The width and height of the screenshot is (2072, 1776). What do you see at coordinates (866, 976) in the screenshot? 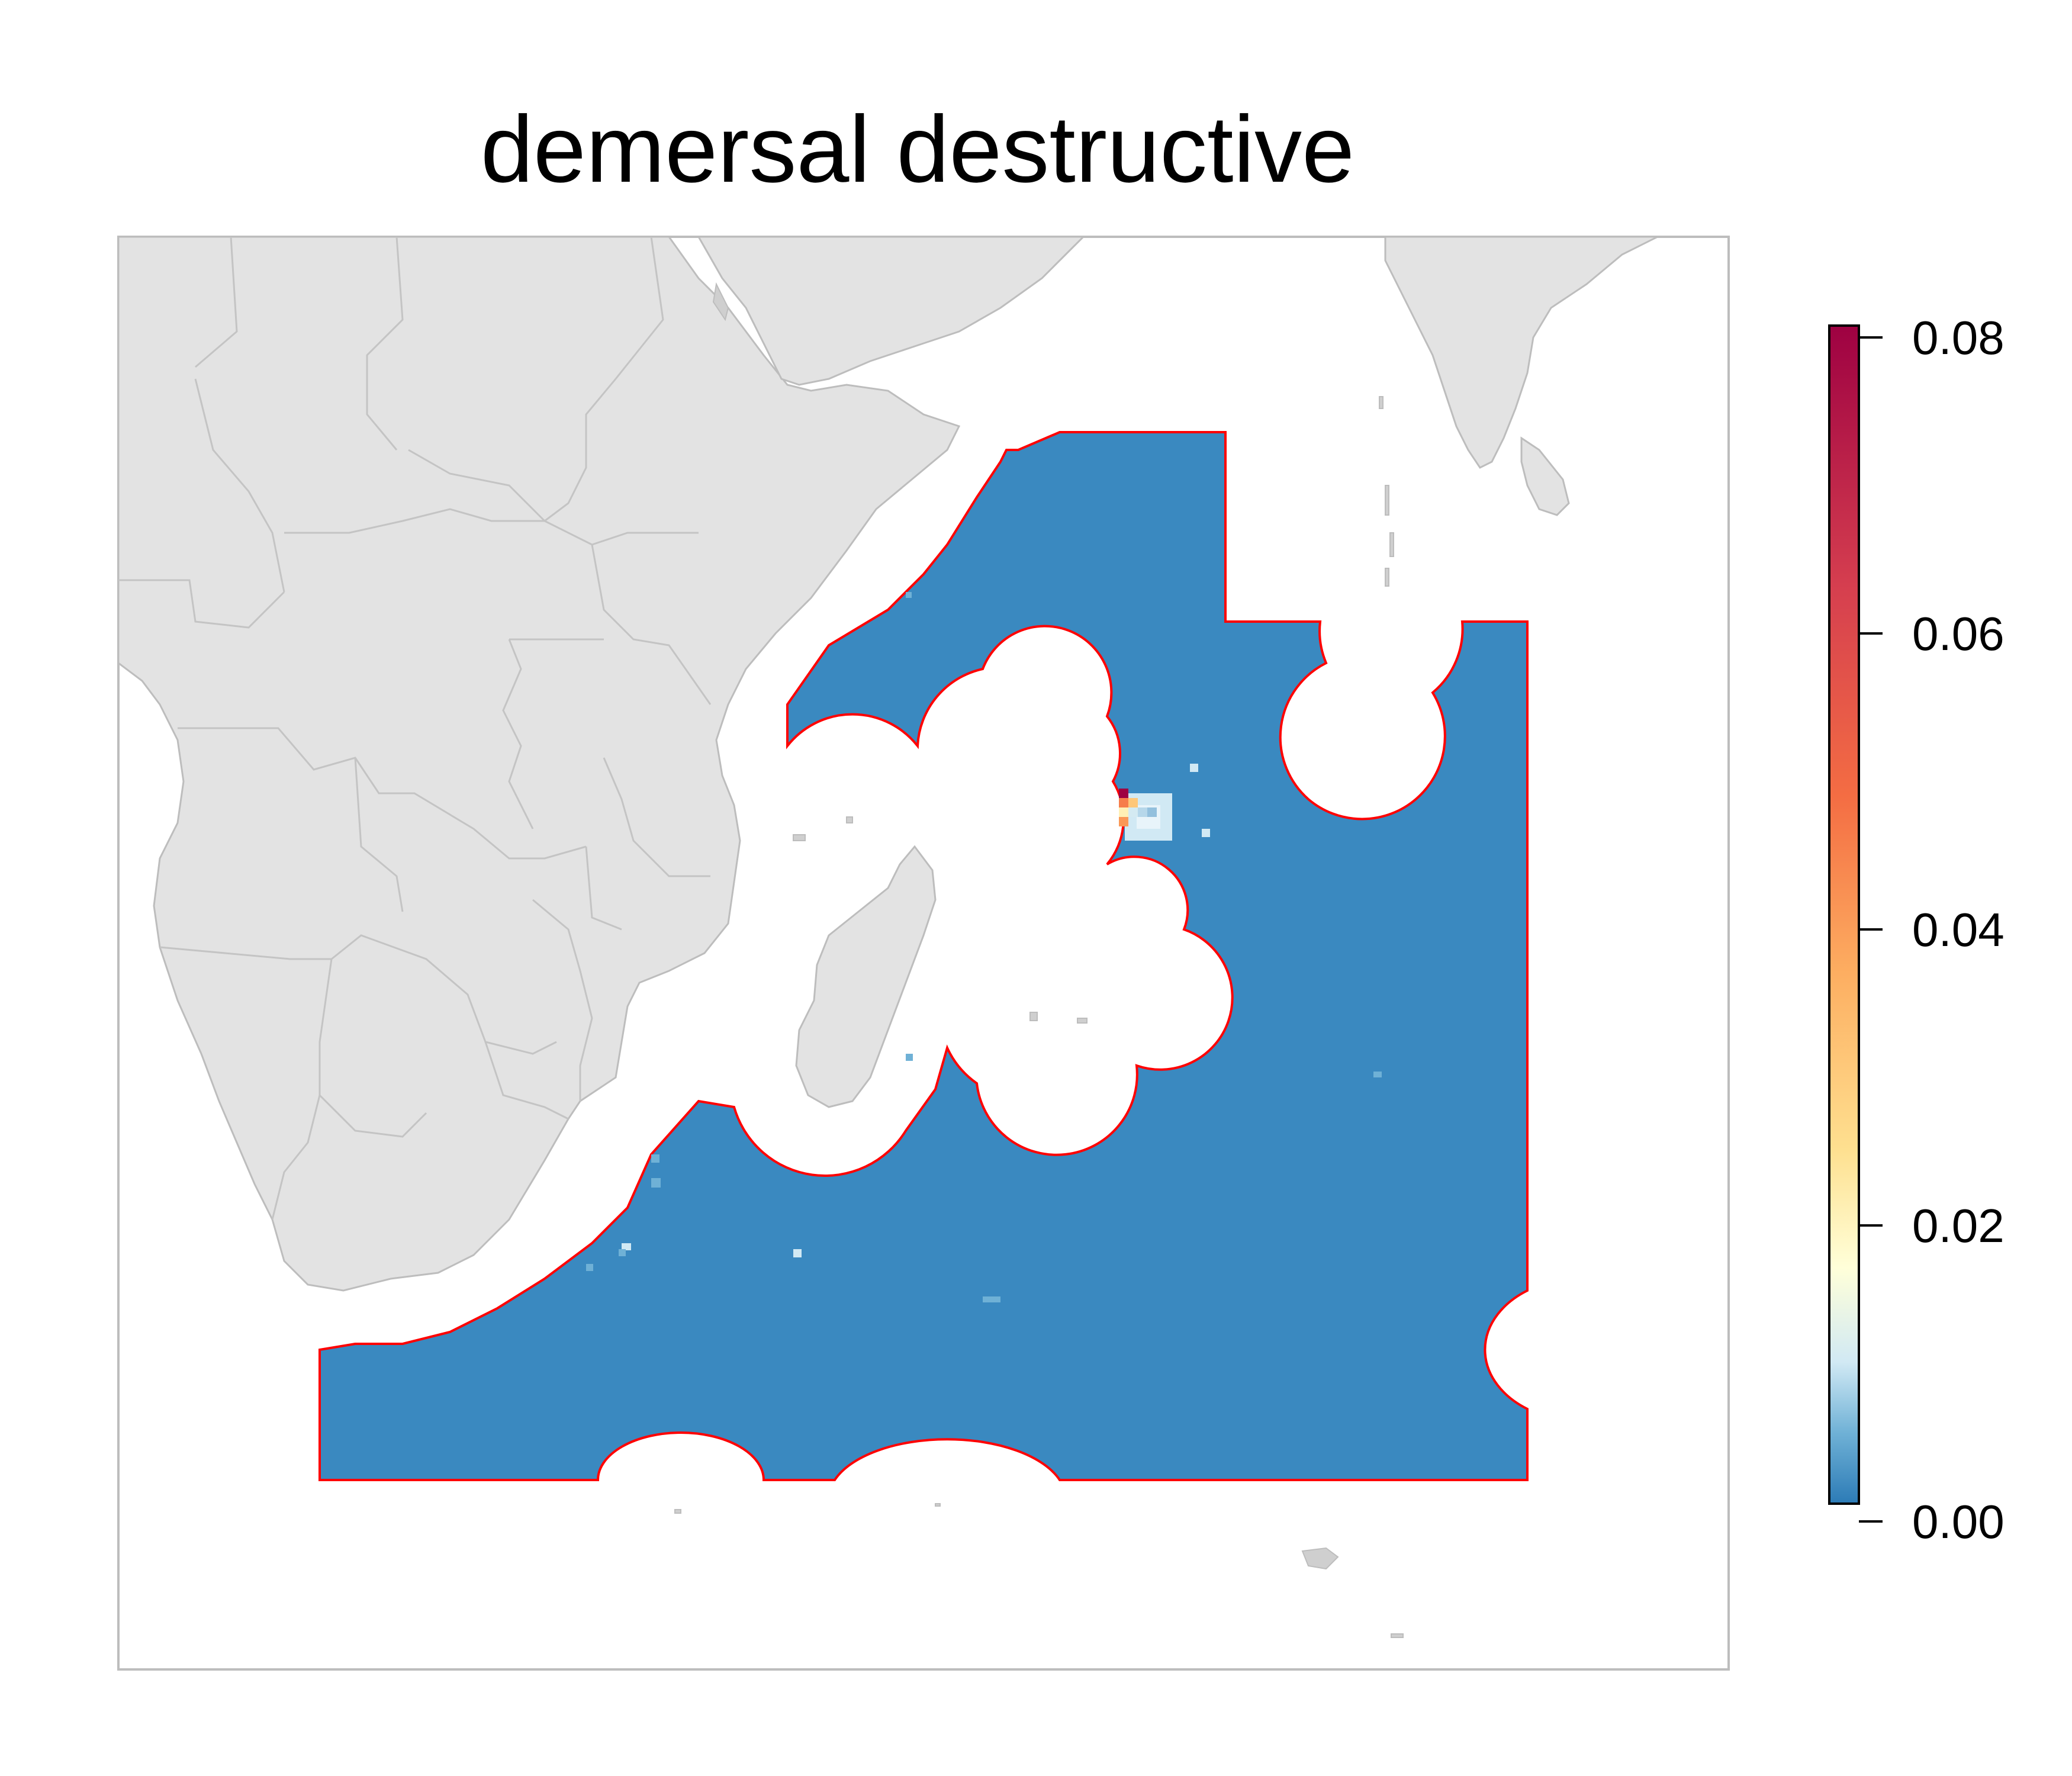
I see `madagascar-landmass` at bounding box center [866, 976].